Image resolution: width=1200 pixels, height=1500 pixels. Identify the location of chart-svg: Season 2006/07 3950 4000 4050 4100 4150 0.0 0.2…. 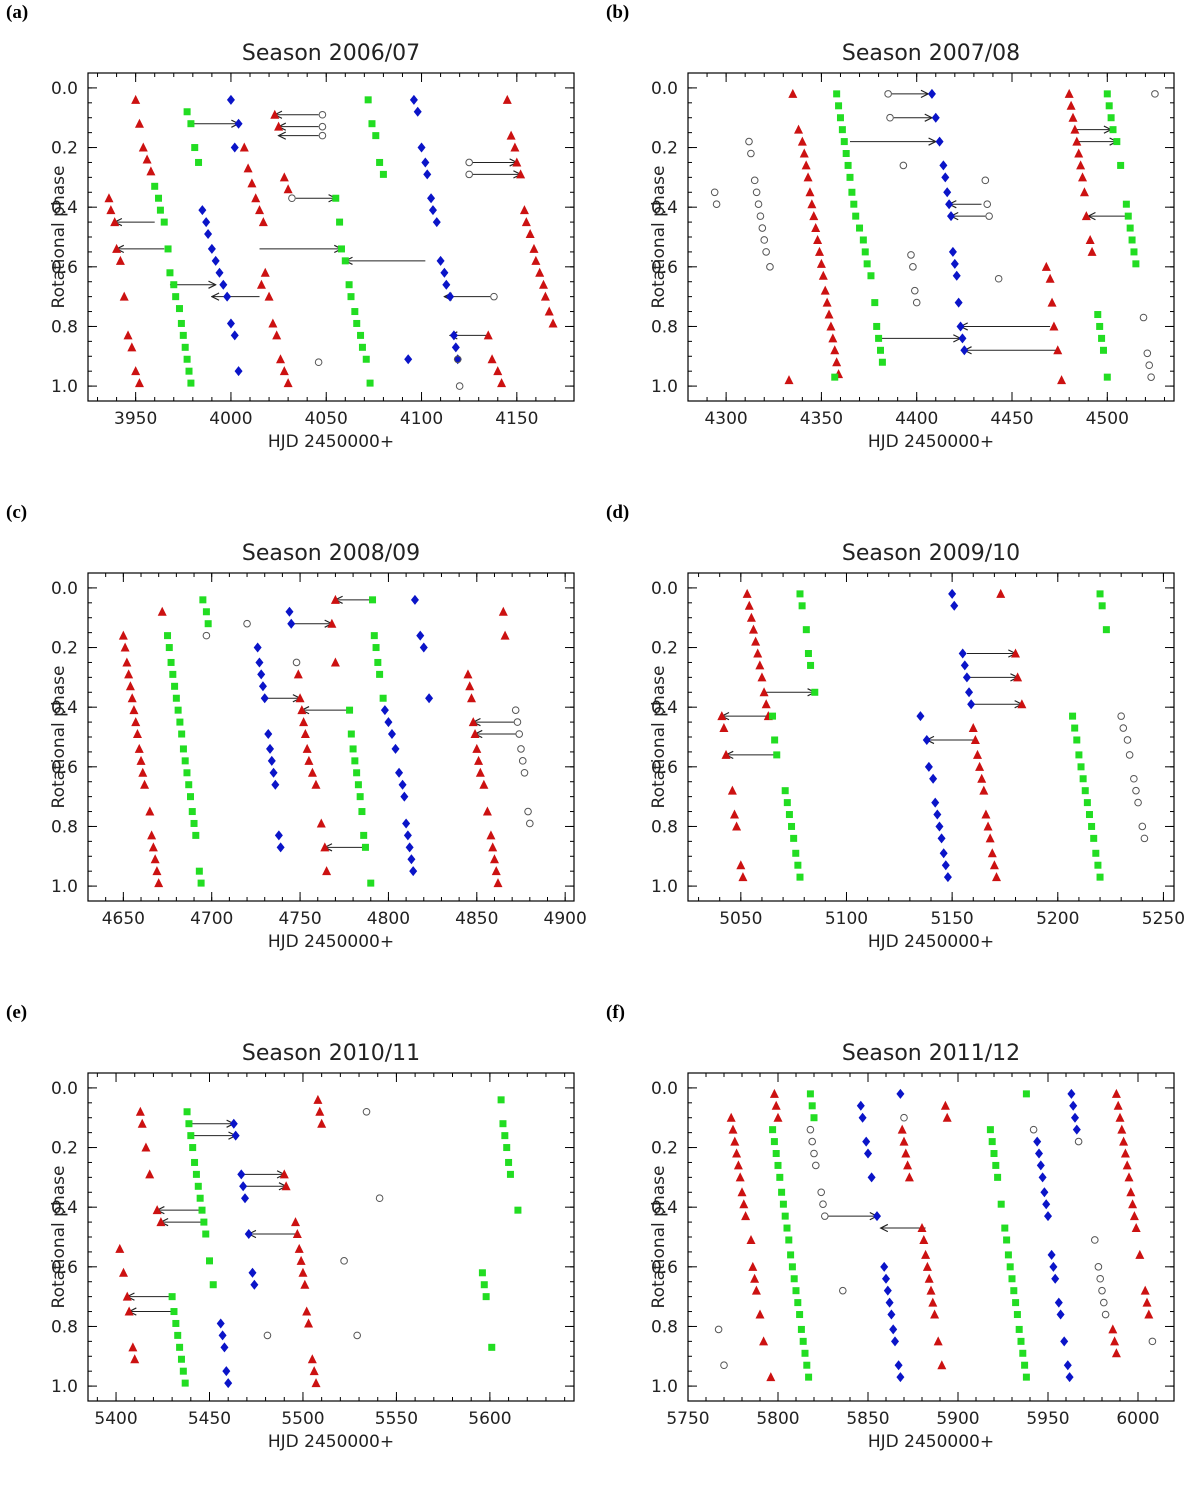
(312, 246).